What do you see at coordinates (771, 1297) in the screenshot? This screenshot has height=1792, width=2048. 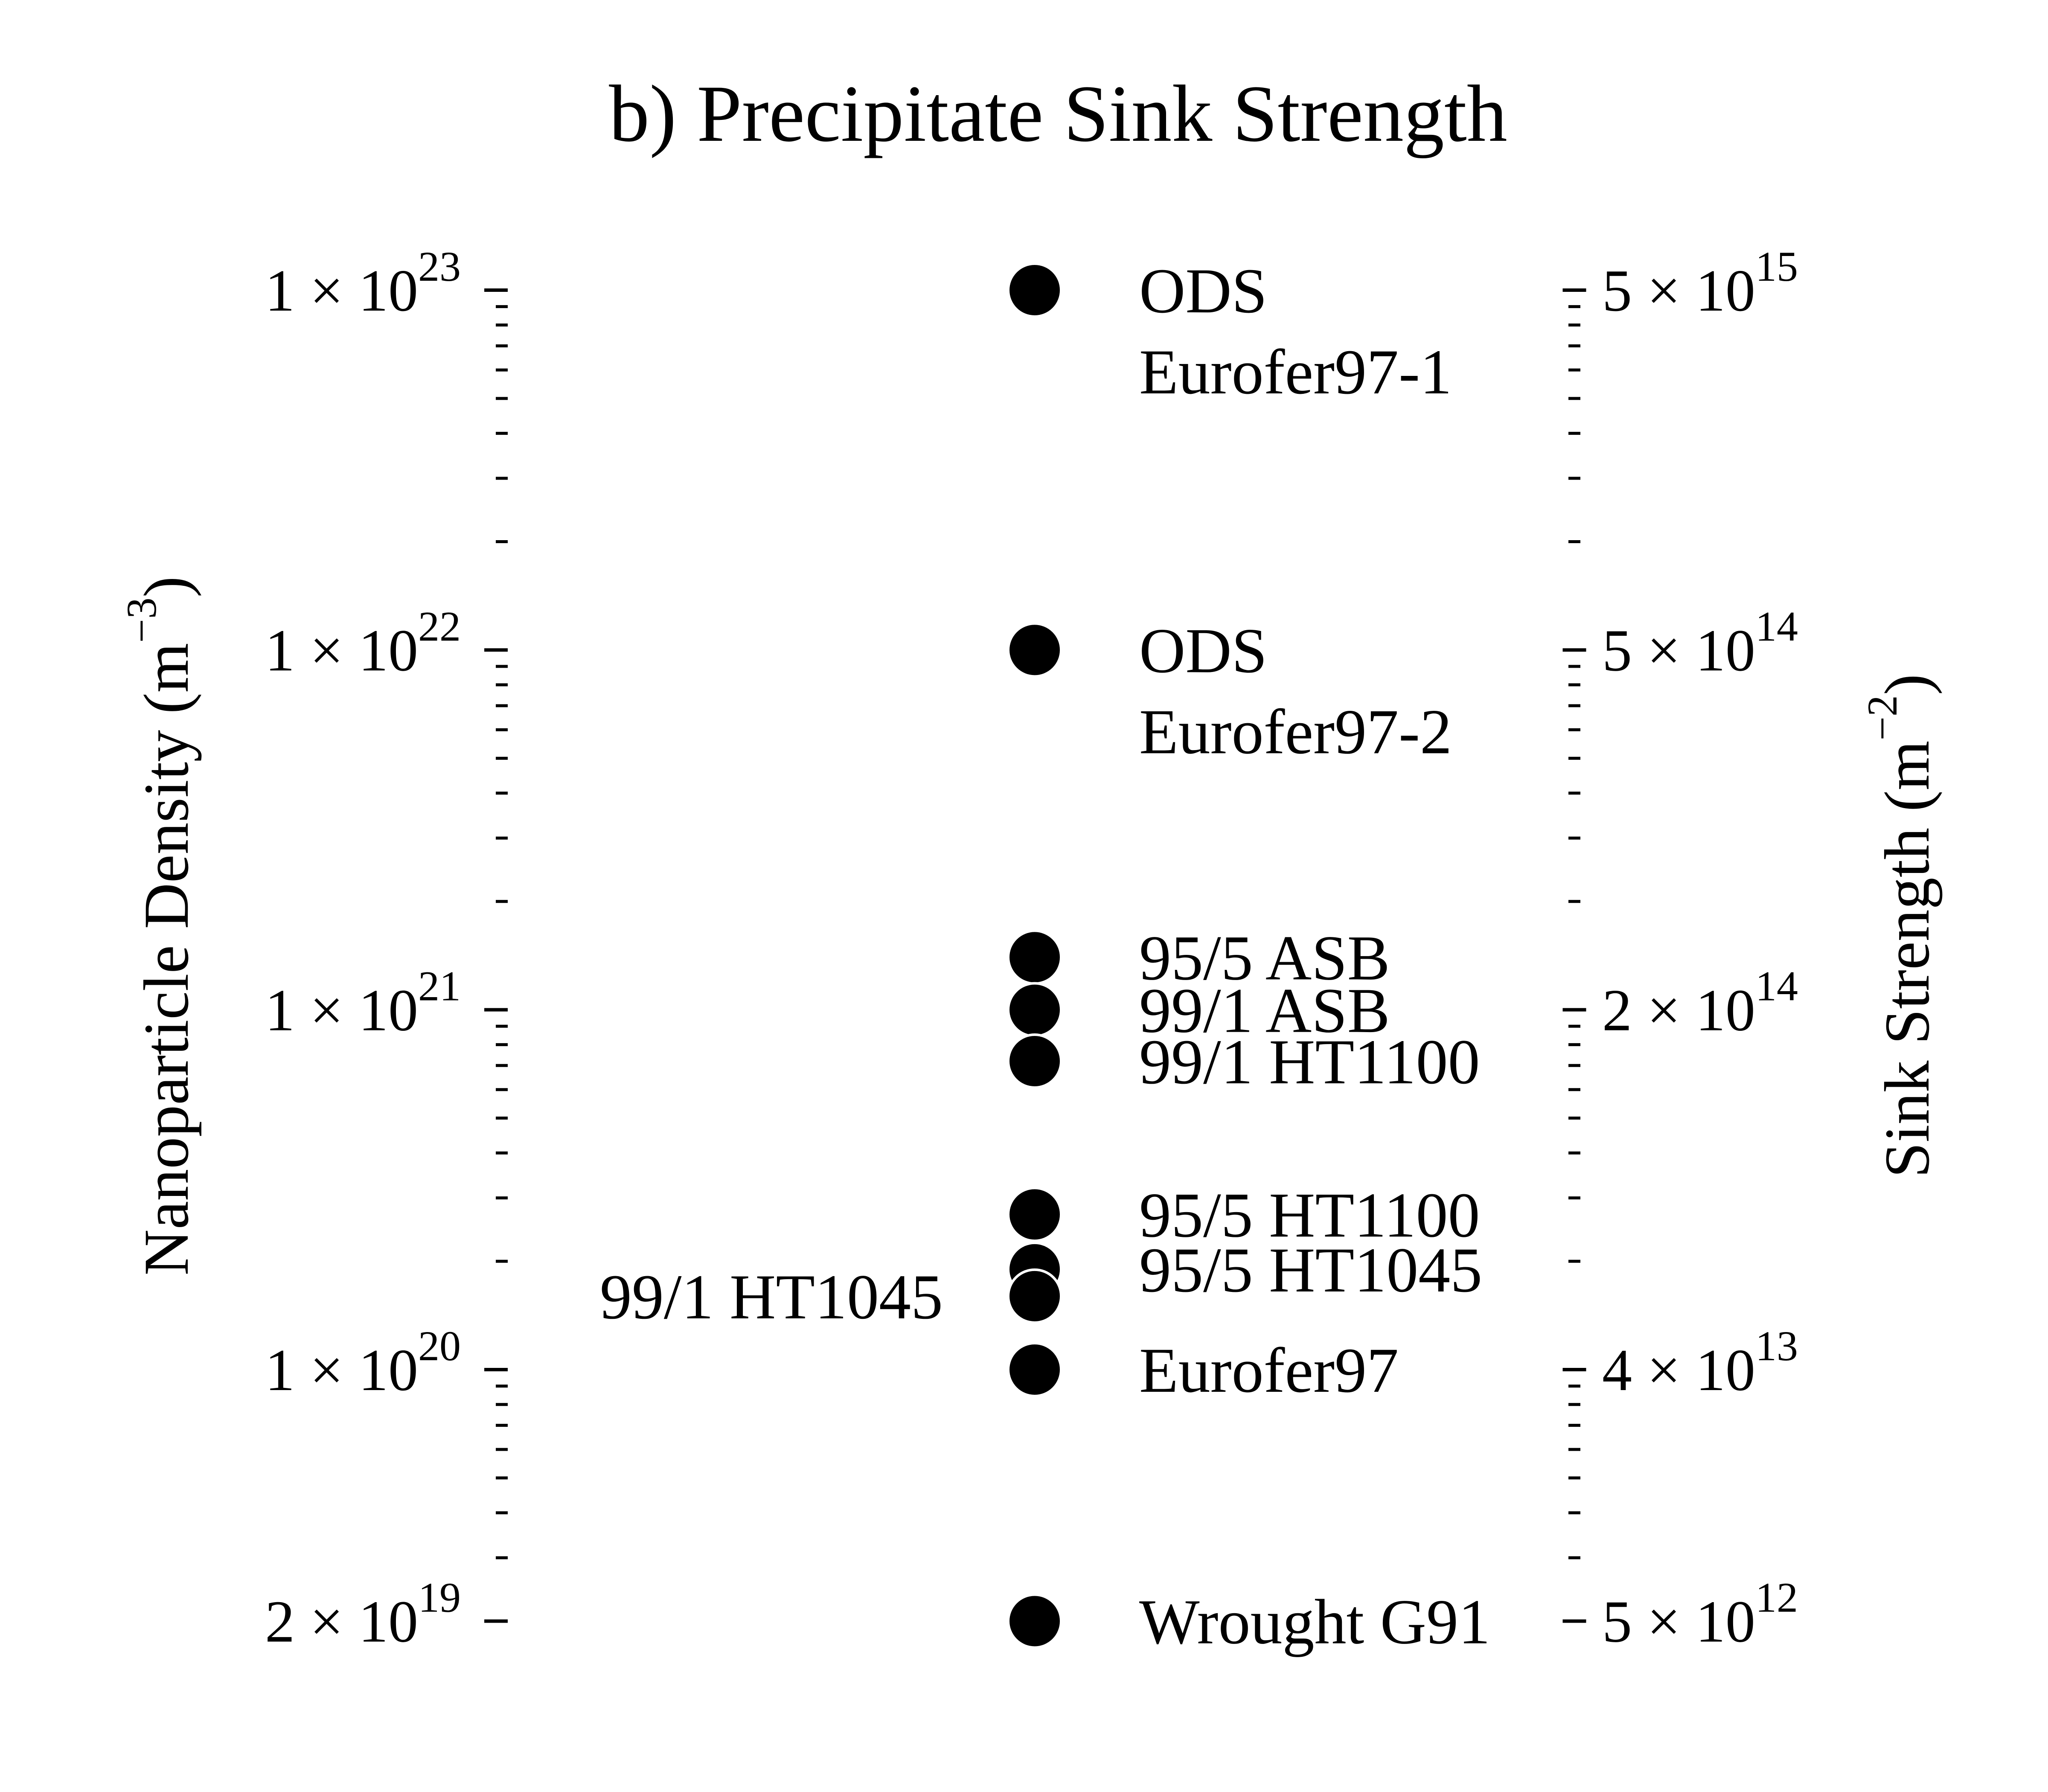 I see `data-point-label: 99/1 HT1045` at bounding box center [771, 1297].